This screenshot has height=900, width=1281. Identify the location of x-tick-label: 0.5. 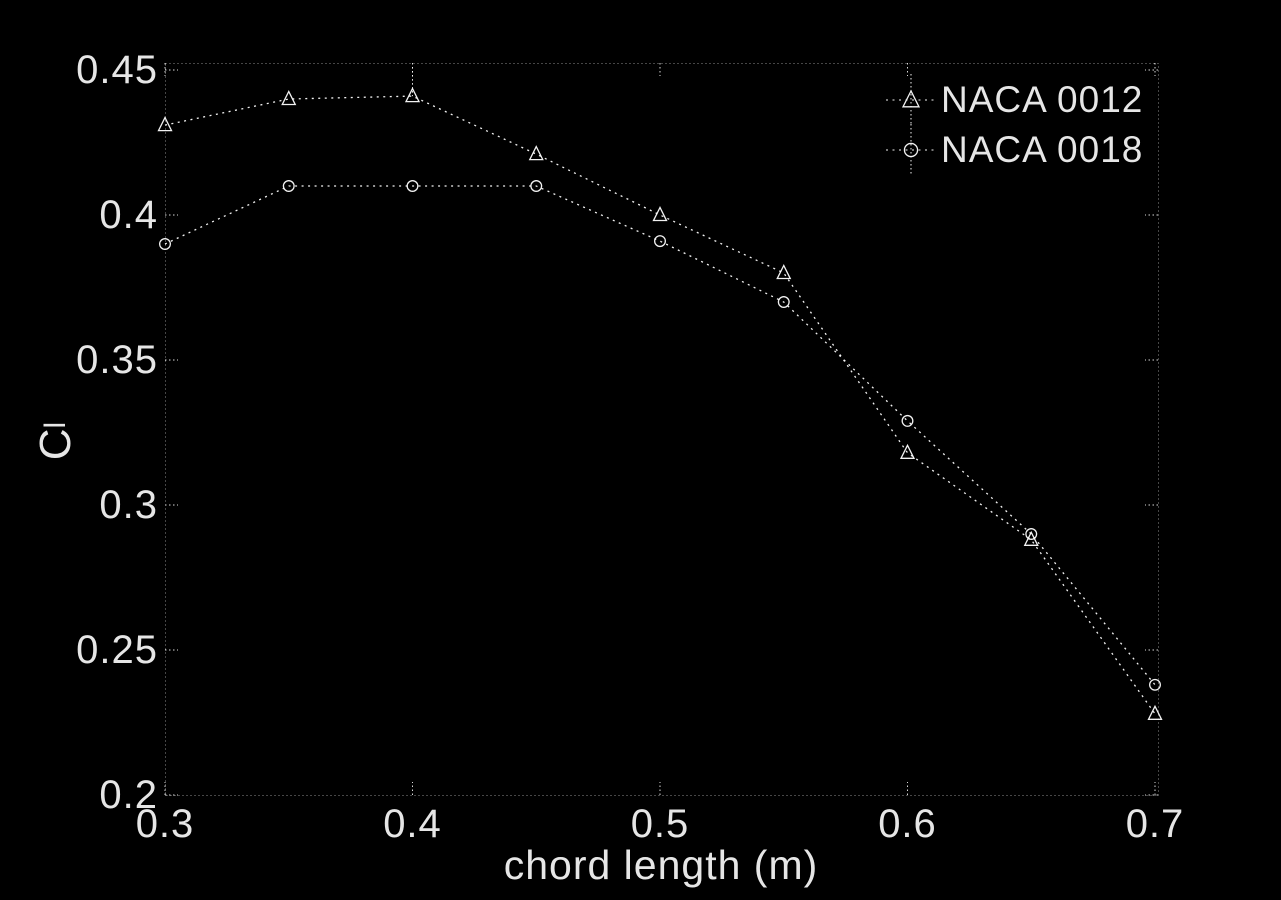
(660, 824).